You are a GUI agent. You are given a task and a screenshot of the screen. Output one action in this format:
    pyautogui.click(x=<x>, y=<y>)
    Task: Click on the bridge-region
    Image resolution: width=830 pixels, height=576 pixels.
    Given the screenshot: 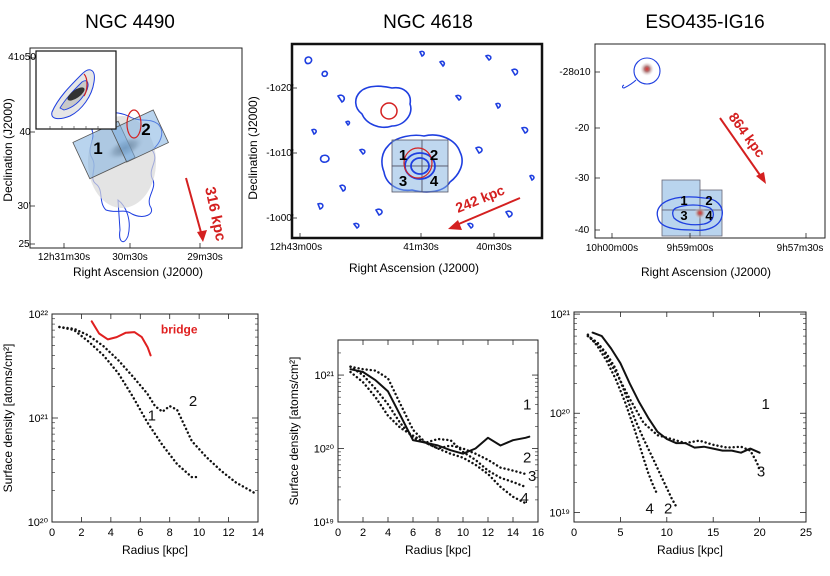 What is the action you would take?
    pyautogui.click(x=134, y=124)
    